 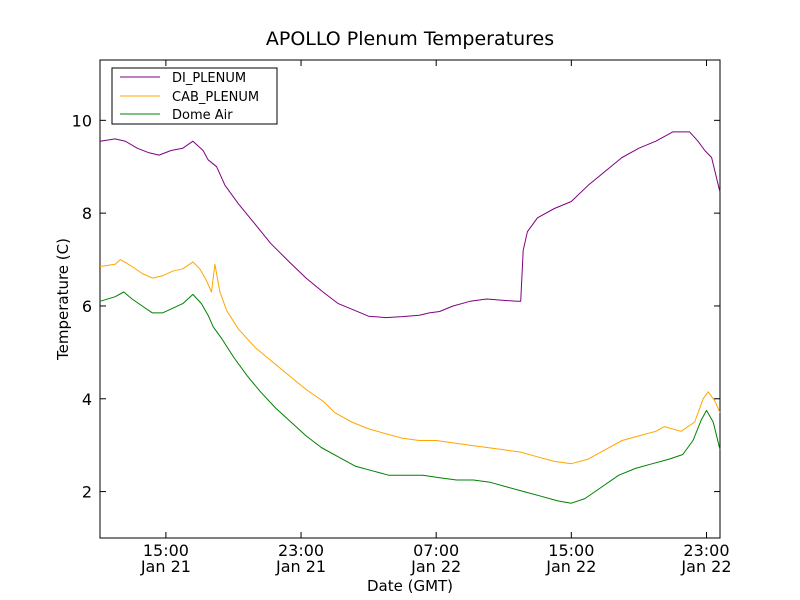 What do you see at coordinates (63, 299) in the screenshot?
I see `y-axis-label: Temperature (C)` at bounding box center [63, 299].